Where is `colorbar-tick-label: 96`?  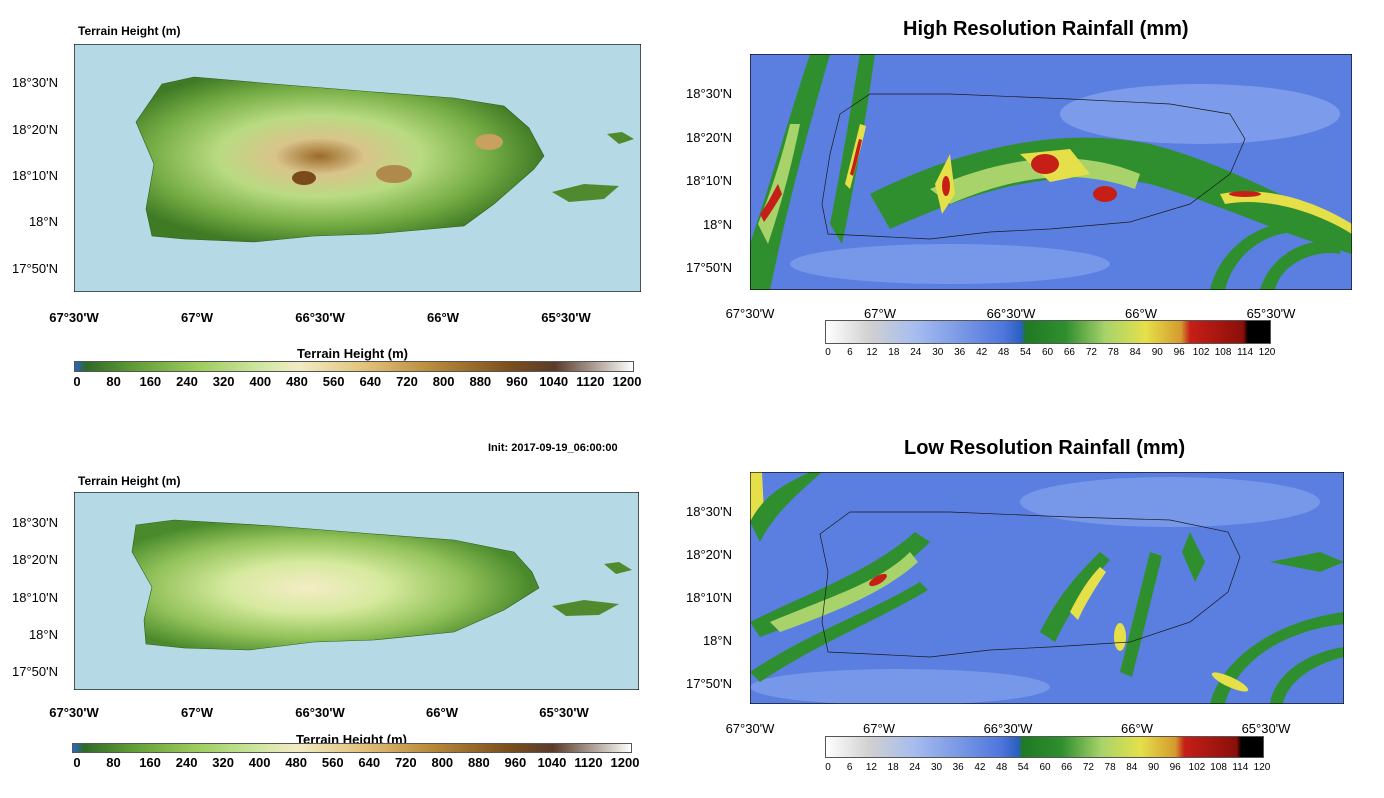
colorbar-tick-label: 96 is located at coordinates (1175, 767).